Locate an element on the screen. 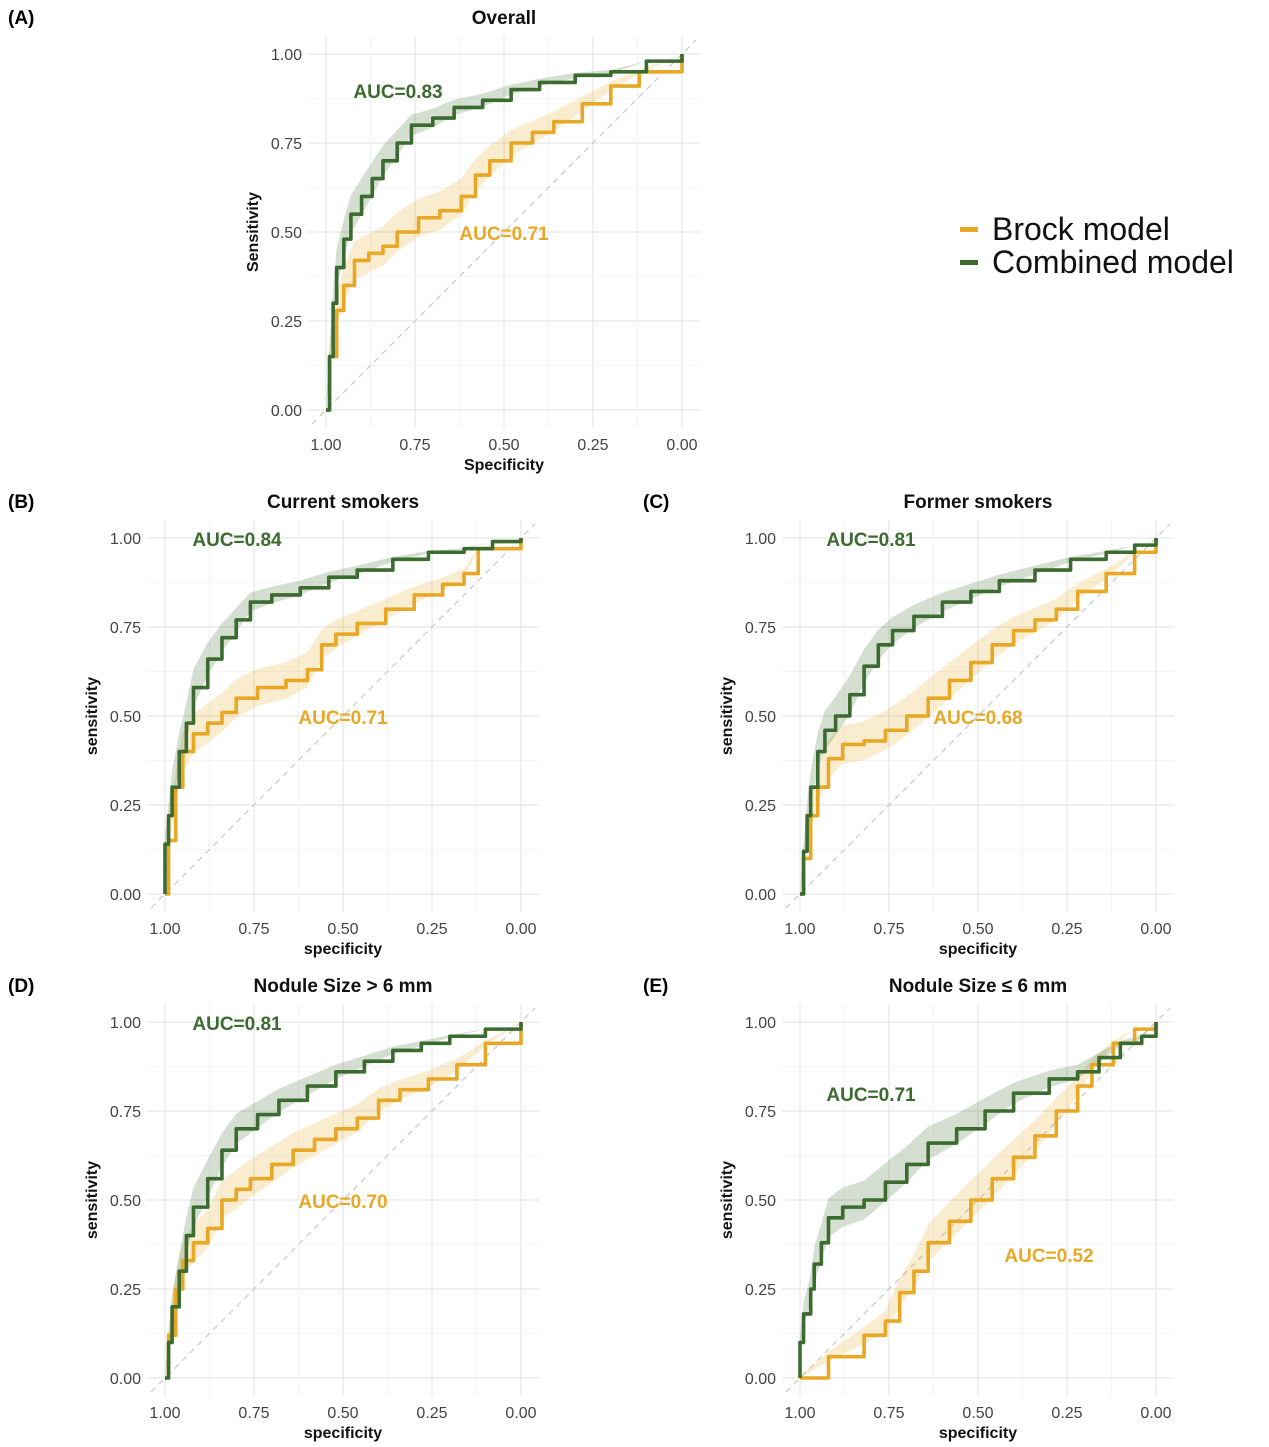 The image size is (1269, 1447). panel-d-x-axis-title: specificity is located at coordinates (343, 1433).